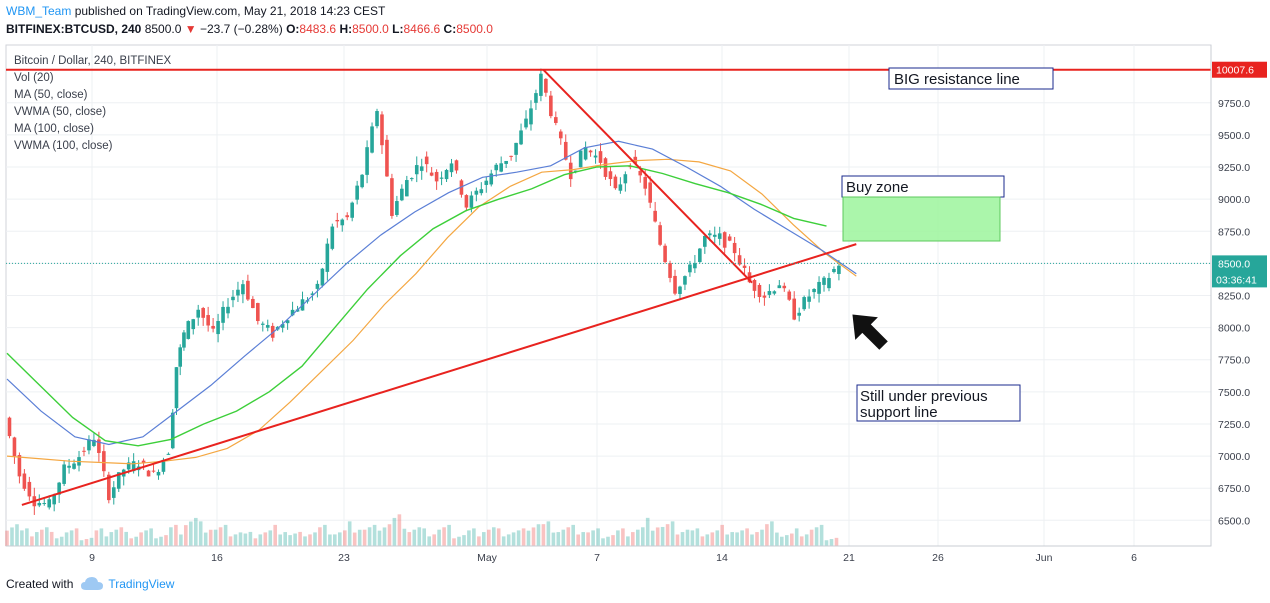 The width and height of the screenshot is (1270, 603). Describe the element at coordinates (1235, 71) in the screenshot. I see `resistance-price-label: 10007.6` at that location.